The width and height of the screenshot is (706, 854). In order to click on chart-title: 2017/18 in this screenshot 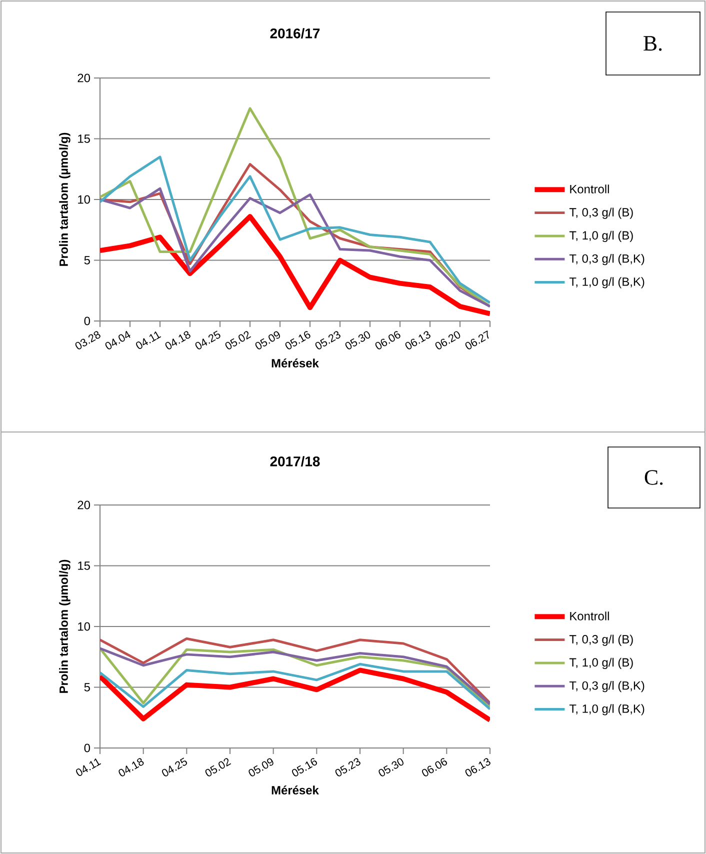, I will do `click(295, 461)`.